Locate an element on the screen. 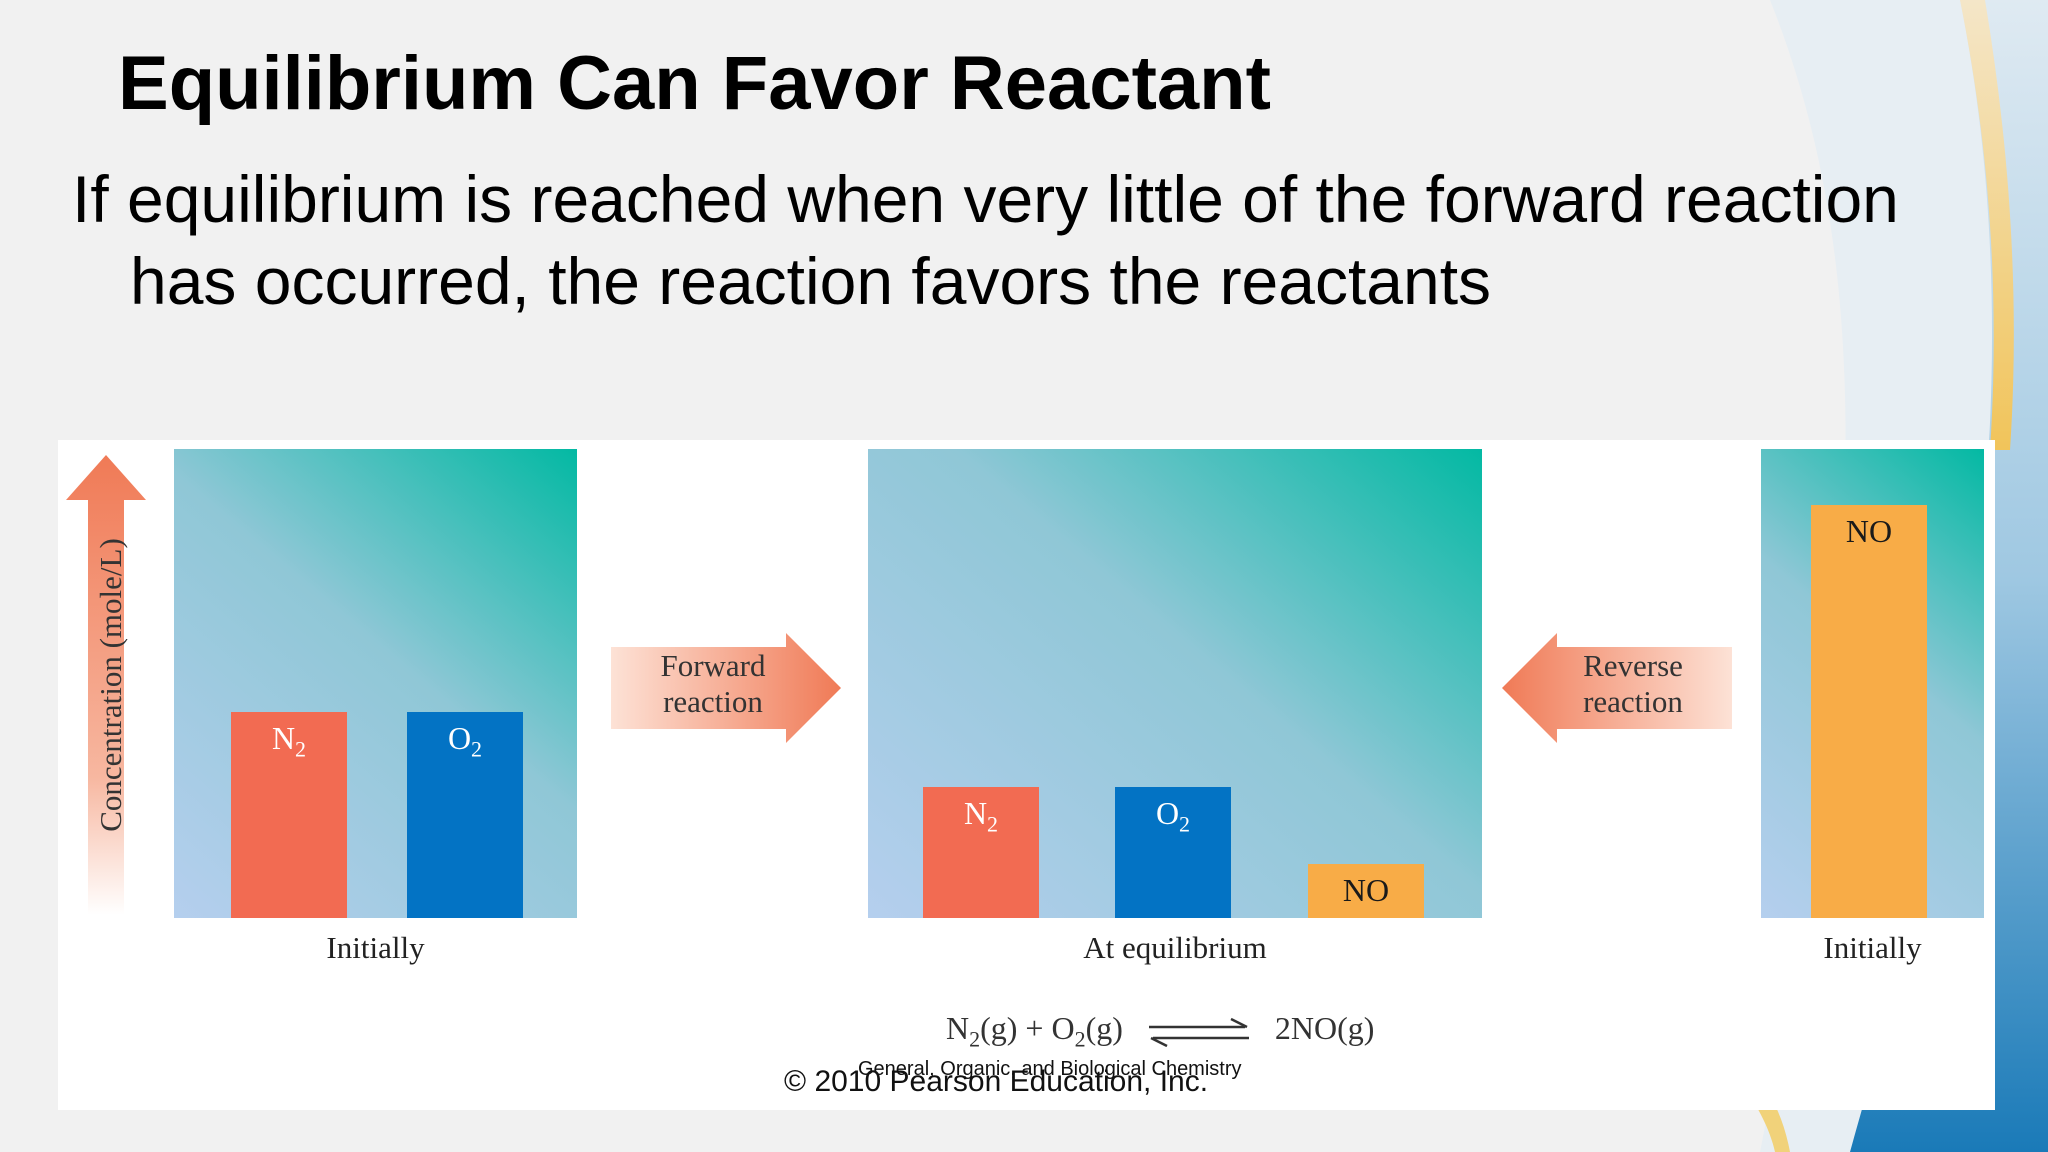 The width and height of the screenshot is (2048, 1152). concentration-axis-arrow is located at coordinates (106, 685).